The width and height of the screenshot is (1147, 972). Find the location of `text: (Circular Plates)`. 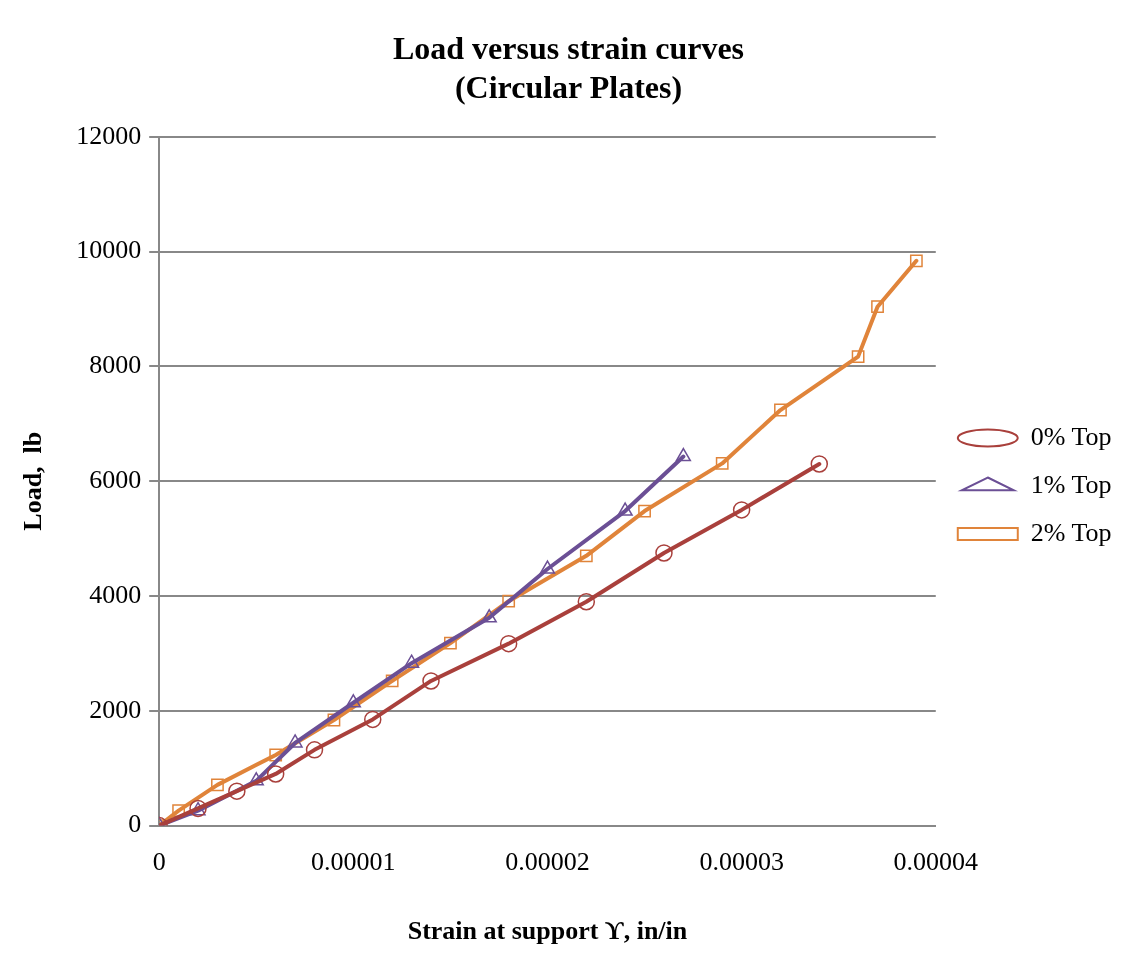

text: (Circular Plates) is located at coordinates (568, 86).